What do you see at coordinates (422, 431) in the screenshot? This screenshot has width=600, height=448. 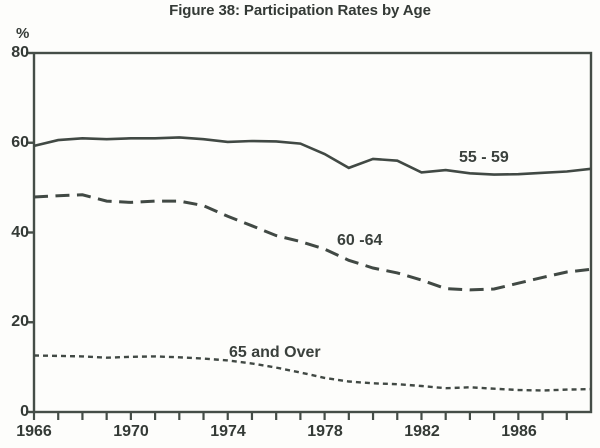 I see `xtick-label-1982: 1982` at bounding box center [422, 431].